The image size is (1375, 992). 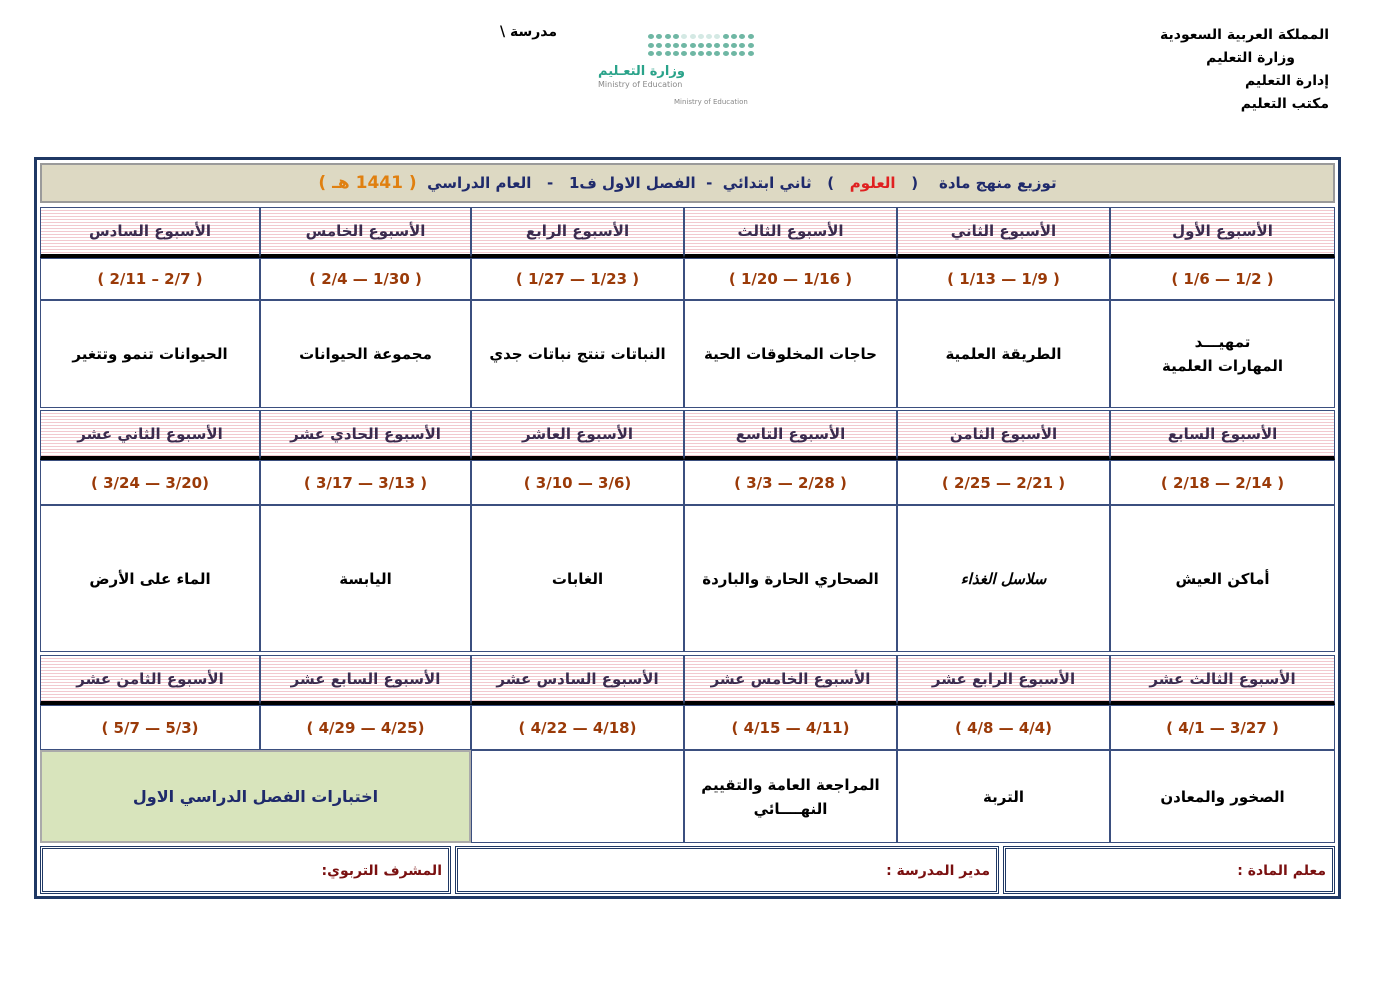 What do you see at coordinates (577, 578) in the screenshot?
I see `week-topic-text: الغابات` at bounding box center [577, 578].